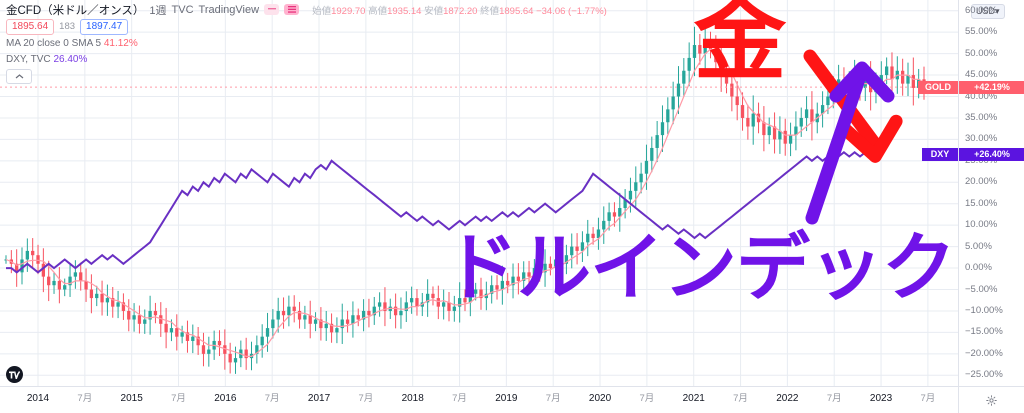 The image size is (1024, 413). Describe the element at coordinates (28, 59) in the screenshot. I see `indicator-dxy-label: DXY, TVC` at that location.